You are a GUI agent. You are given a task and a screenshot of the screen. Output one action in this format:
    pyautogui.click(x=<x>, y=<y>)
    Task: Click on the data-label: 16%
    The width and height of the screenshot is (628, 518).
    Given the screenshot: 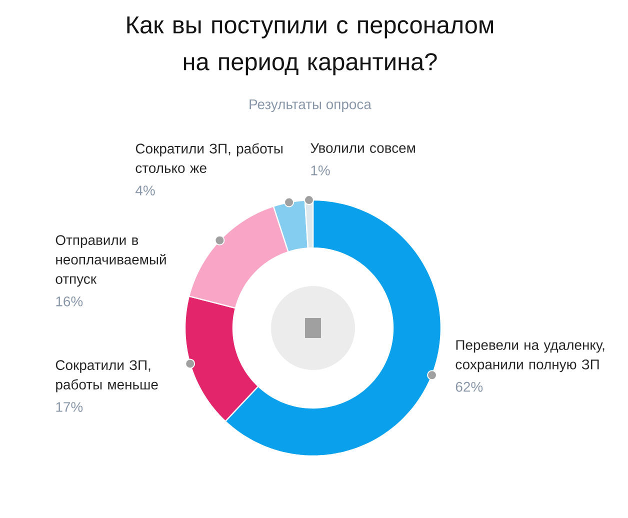 What is the action you would take?
    pyautogui.click(x=69, y=301)
    